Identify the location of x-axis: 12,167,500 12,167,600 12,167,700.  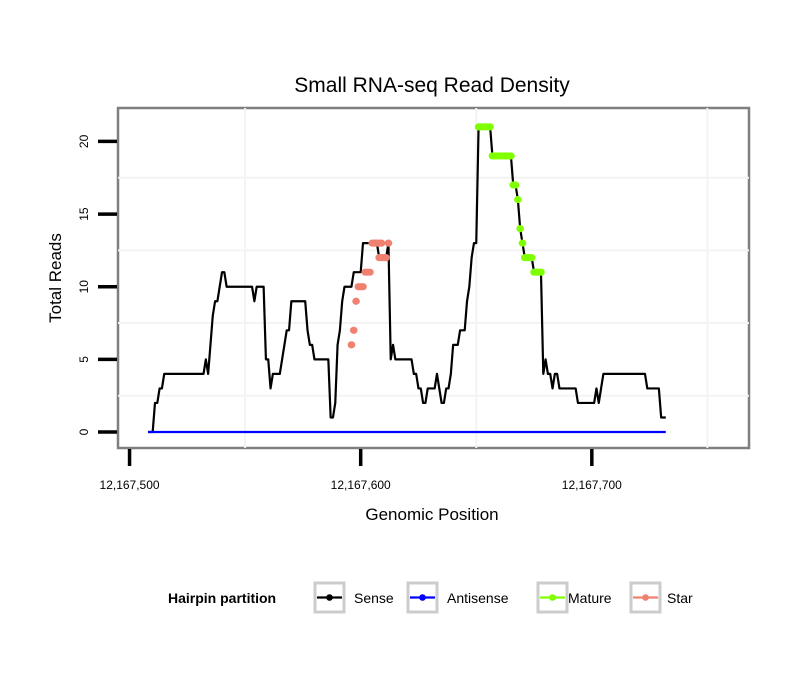
(361, 470).